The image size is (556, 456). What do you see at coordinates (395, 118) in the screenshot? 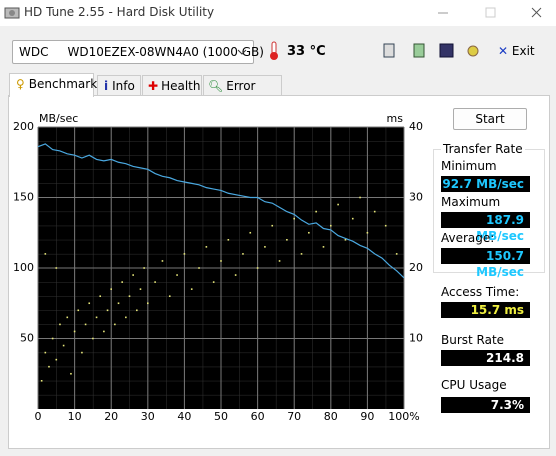
I see `y2-axis-label: ms` at bounding box center [395, 118].